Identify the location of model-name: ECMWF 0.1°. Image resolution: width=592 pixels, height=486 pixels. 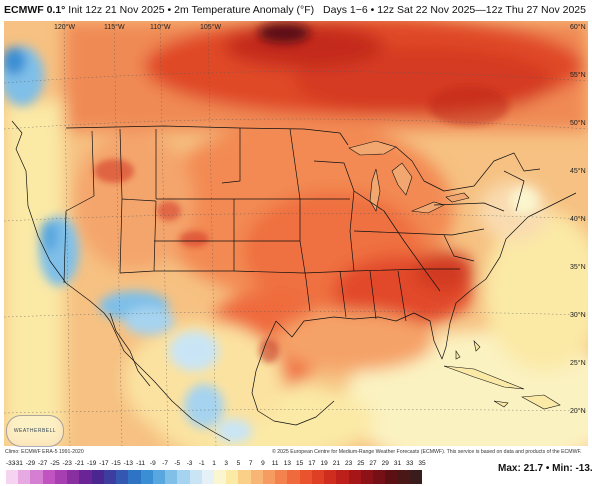
(35, 10).